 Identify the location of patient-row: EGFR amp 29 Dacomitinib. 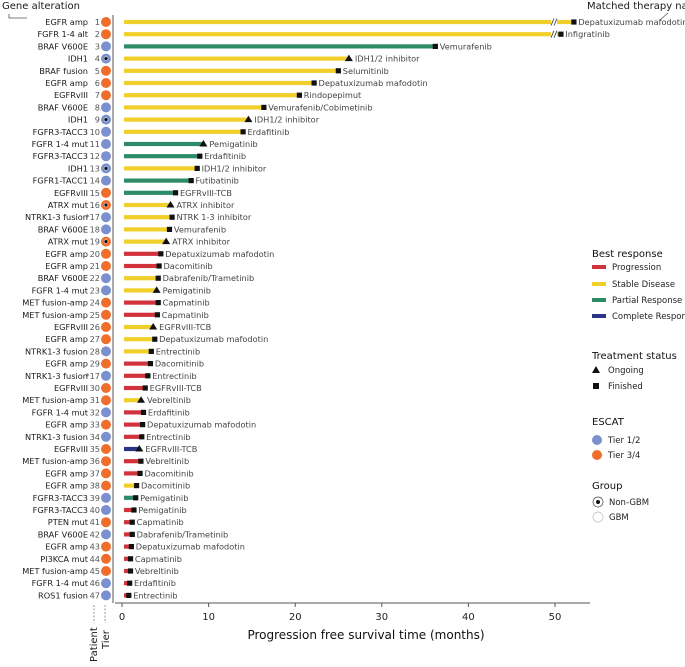
(124, 363).